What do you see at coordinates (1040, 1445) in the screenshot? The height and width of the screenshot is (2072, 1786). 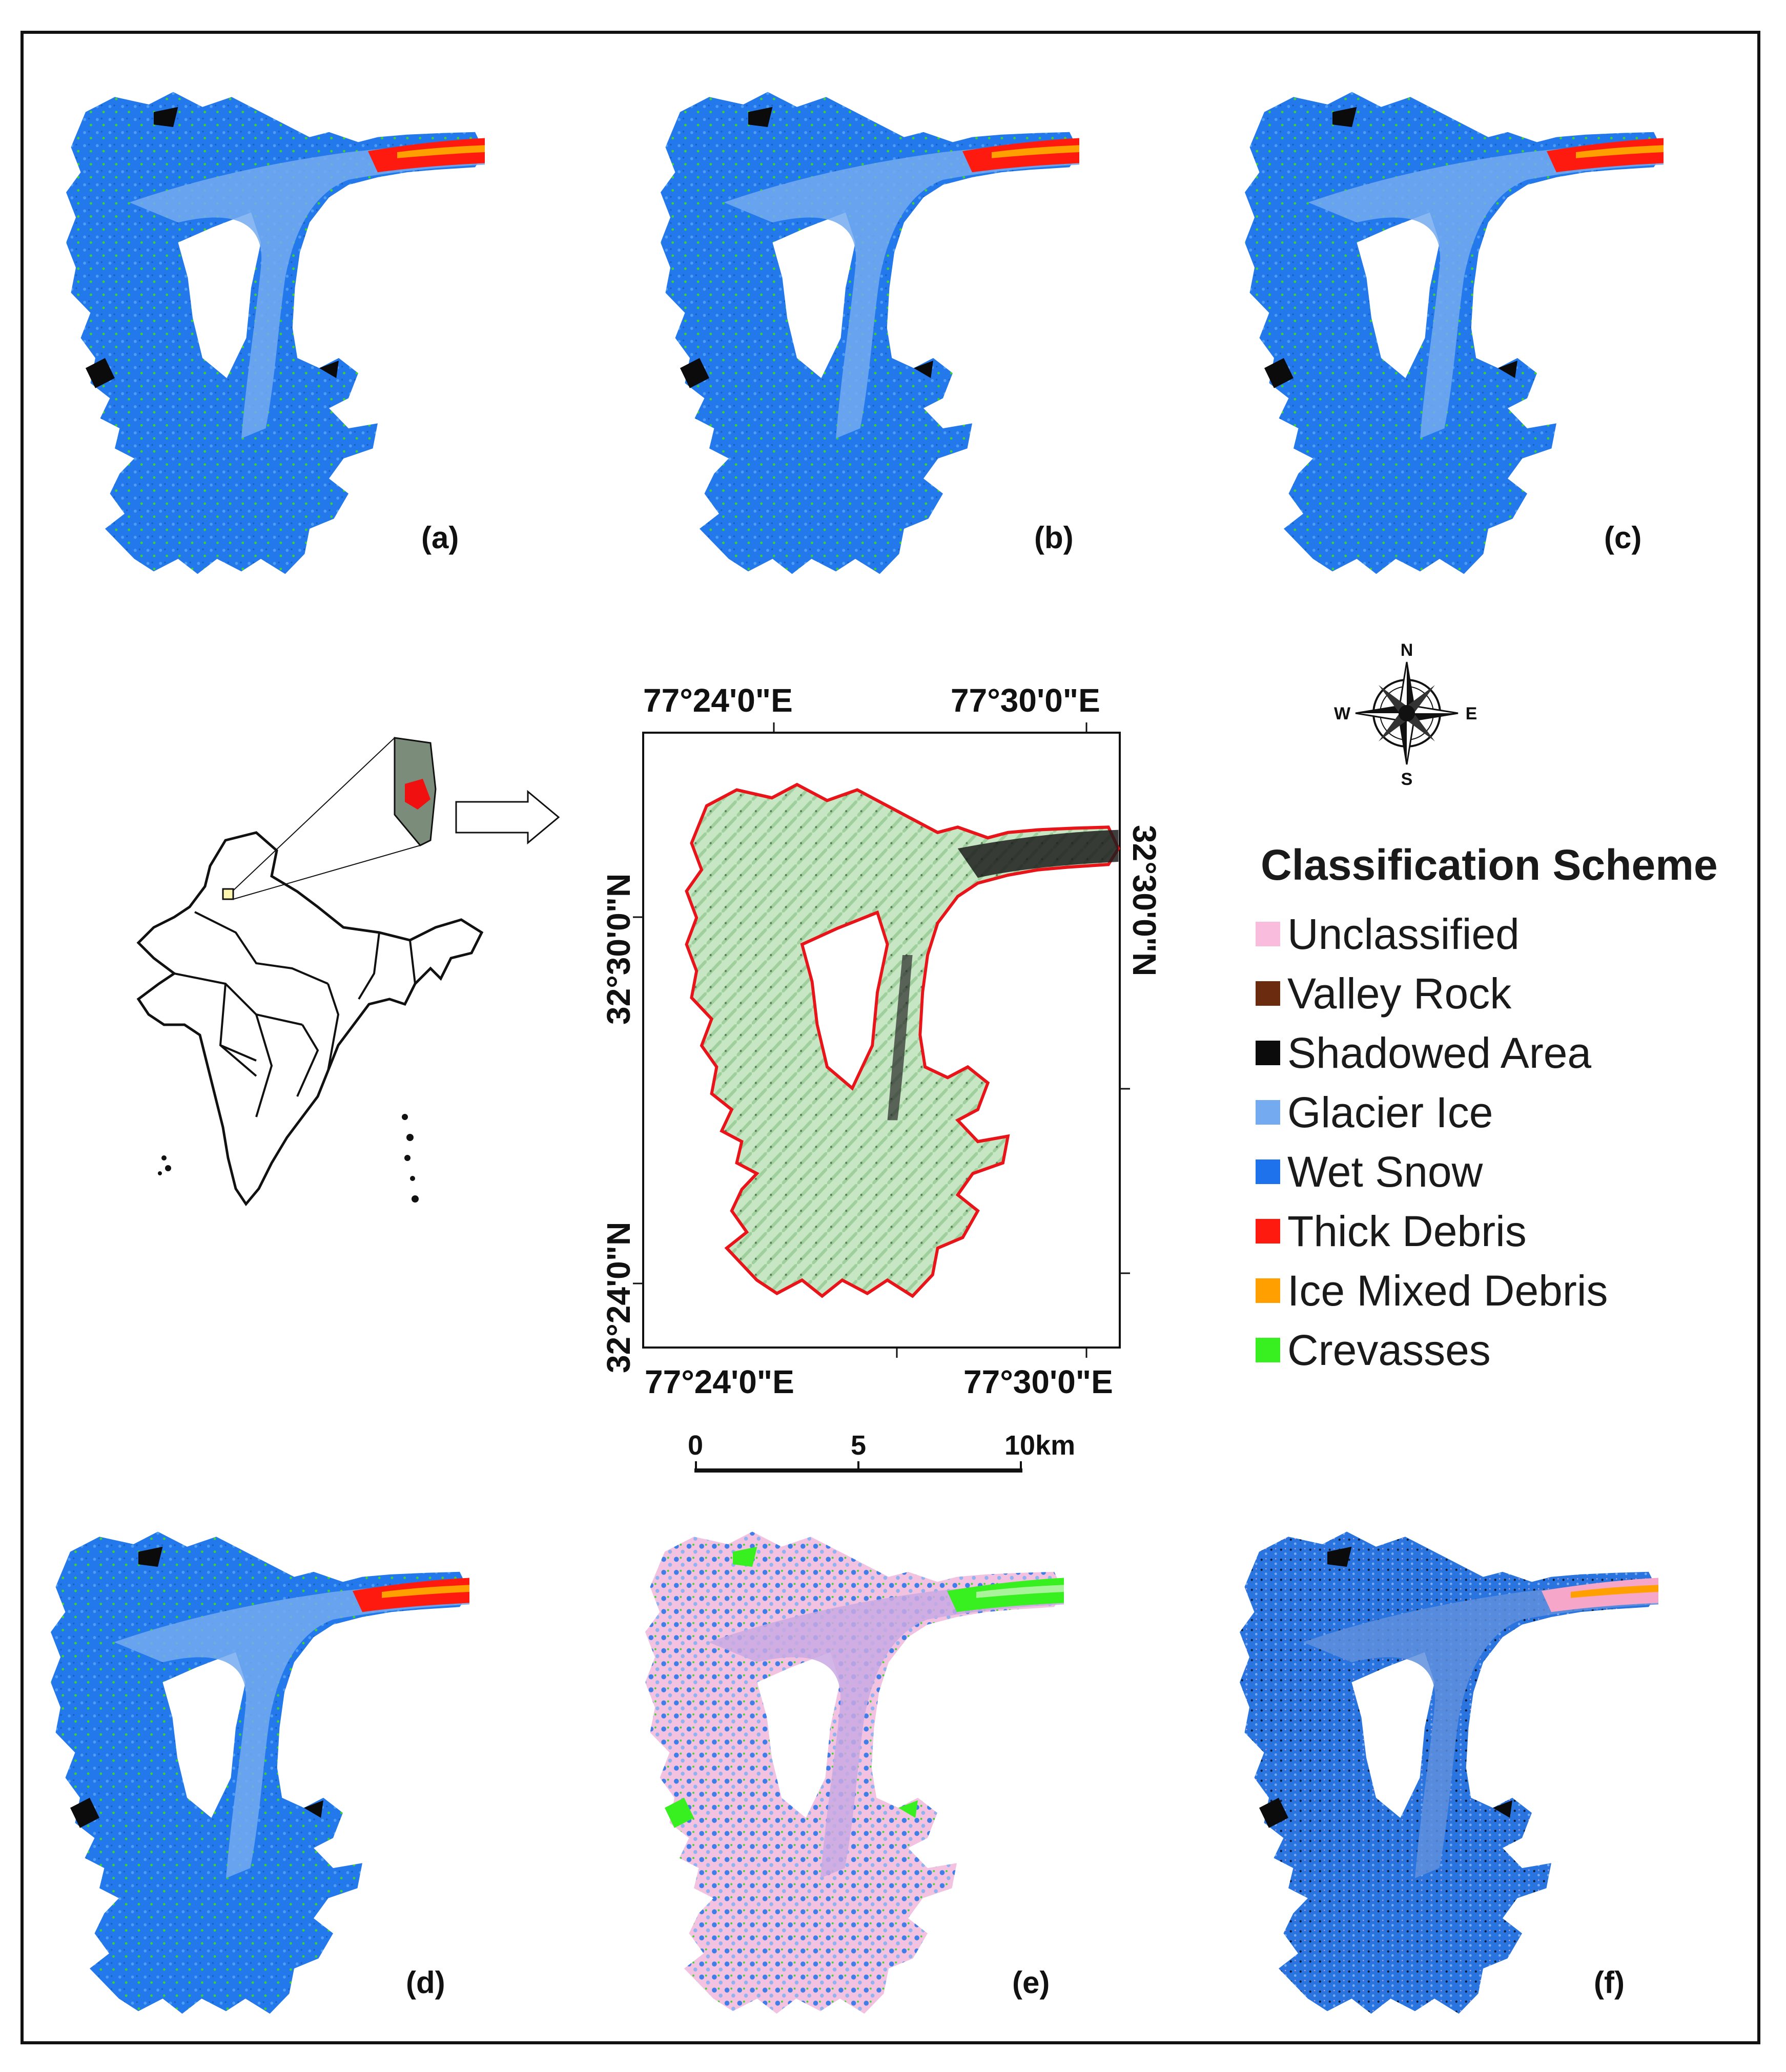 I see `scale-tick-10km: 10km` at bounding box center [1040, 1445].